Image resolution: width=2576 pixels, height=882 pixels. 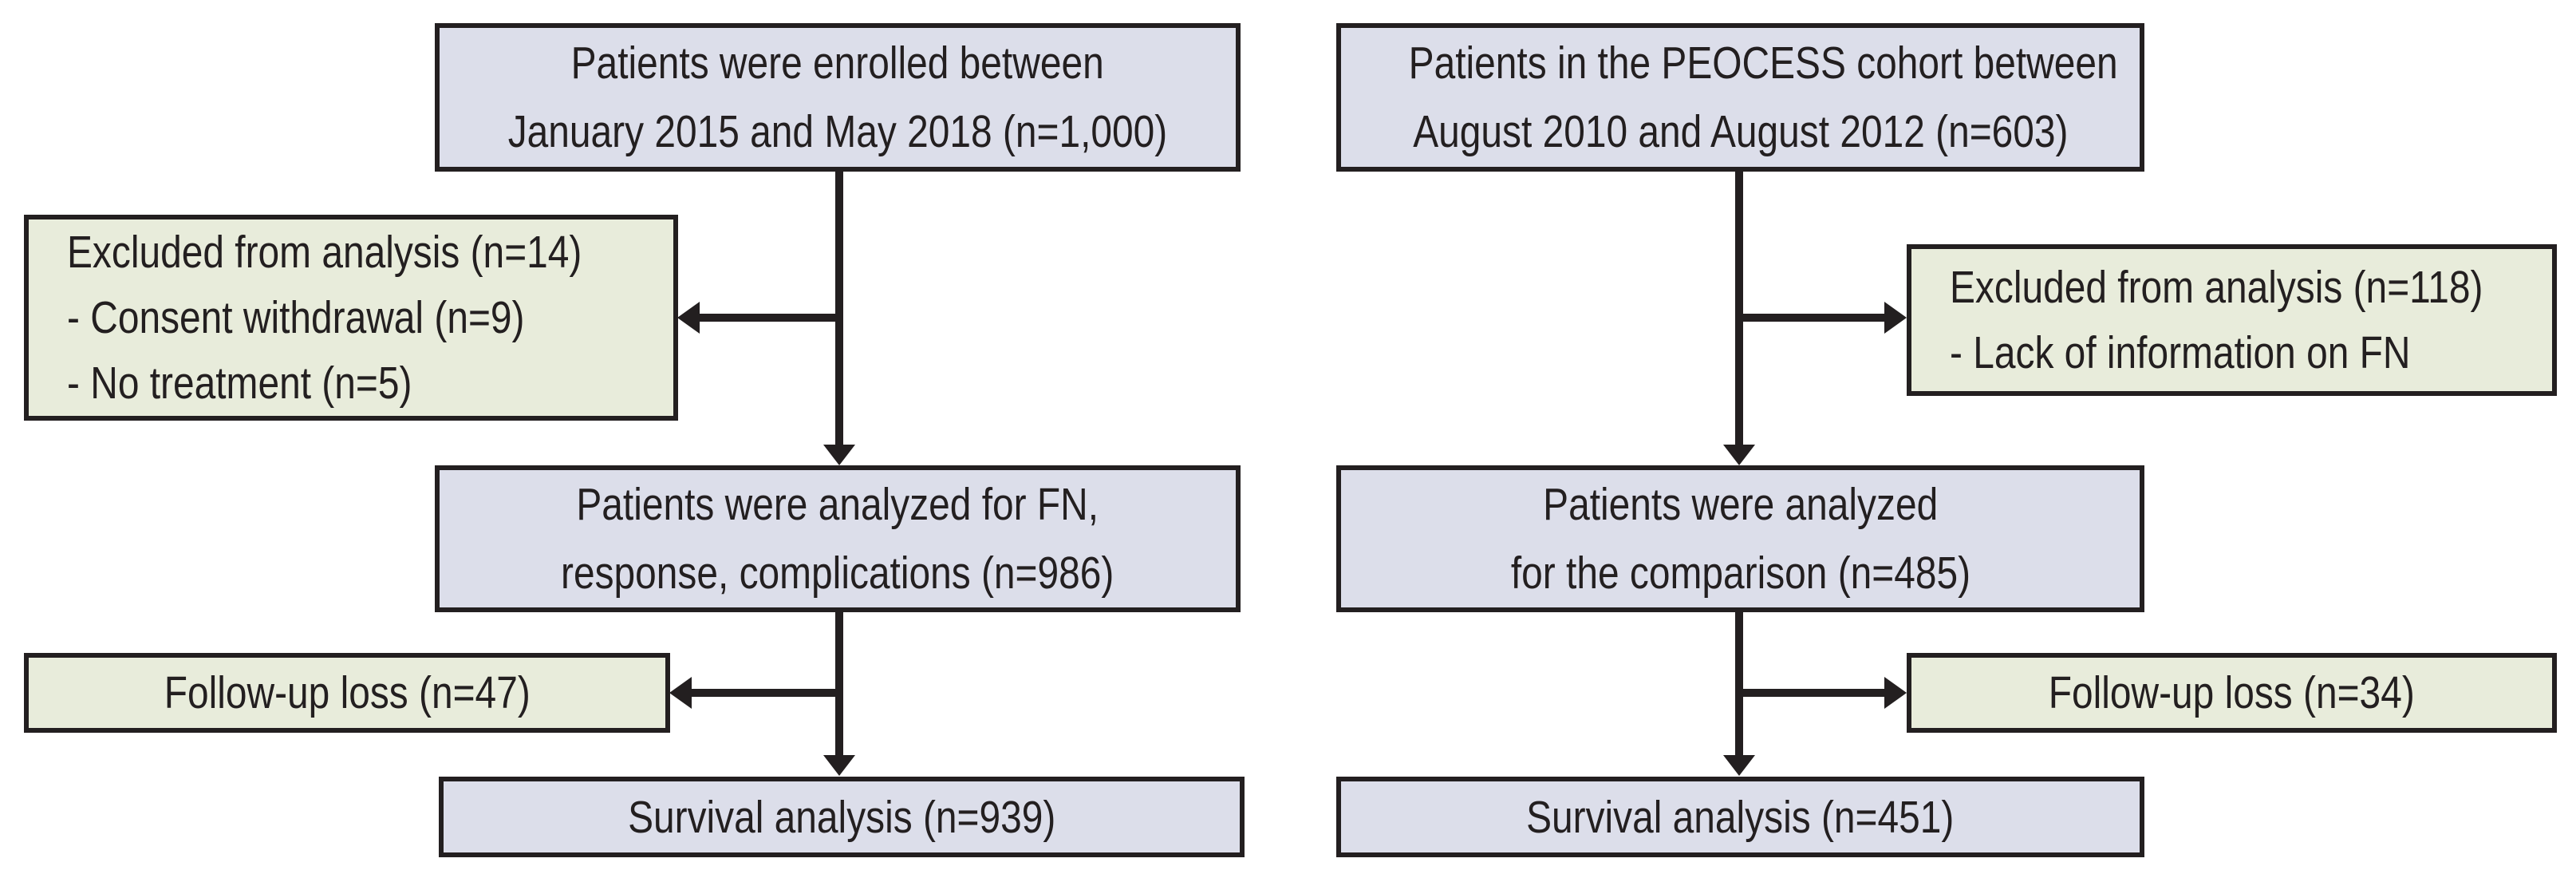 What do you see at coordinates (1763, 64) in the screenshot?
I see `box-text-line: Patients in the PEOCESS cohort between` at bounding box center [1763, 64].